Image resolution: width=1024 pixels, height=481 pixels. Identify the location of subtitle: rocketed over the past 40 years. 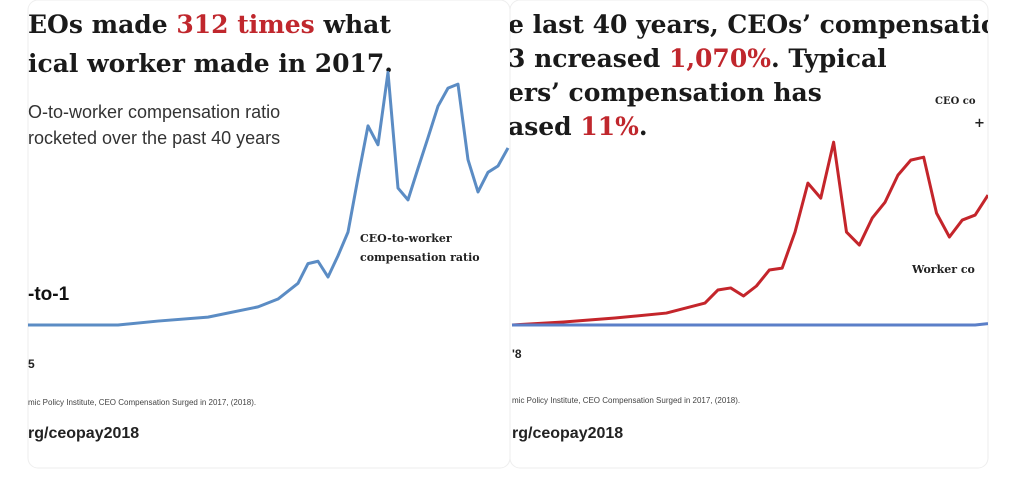
(154, 138).